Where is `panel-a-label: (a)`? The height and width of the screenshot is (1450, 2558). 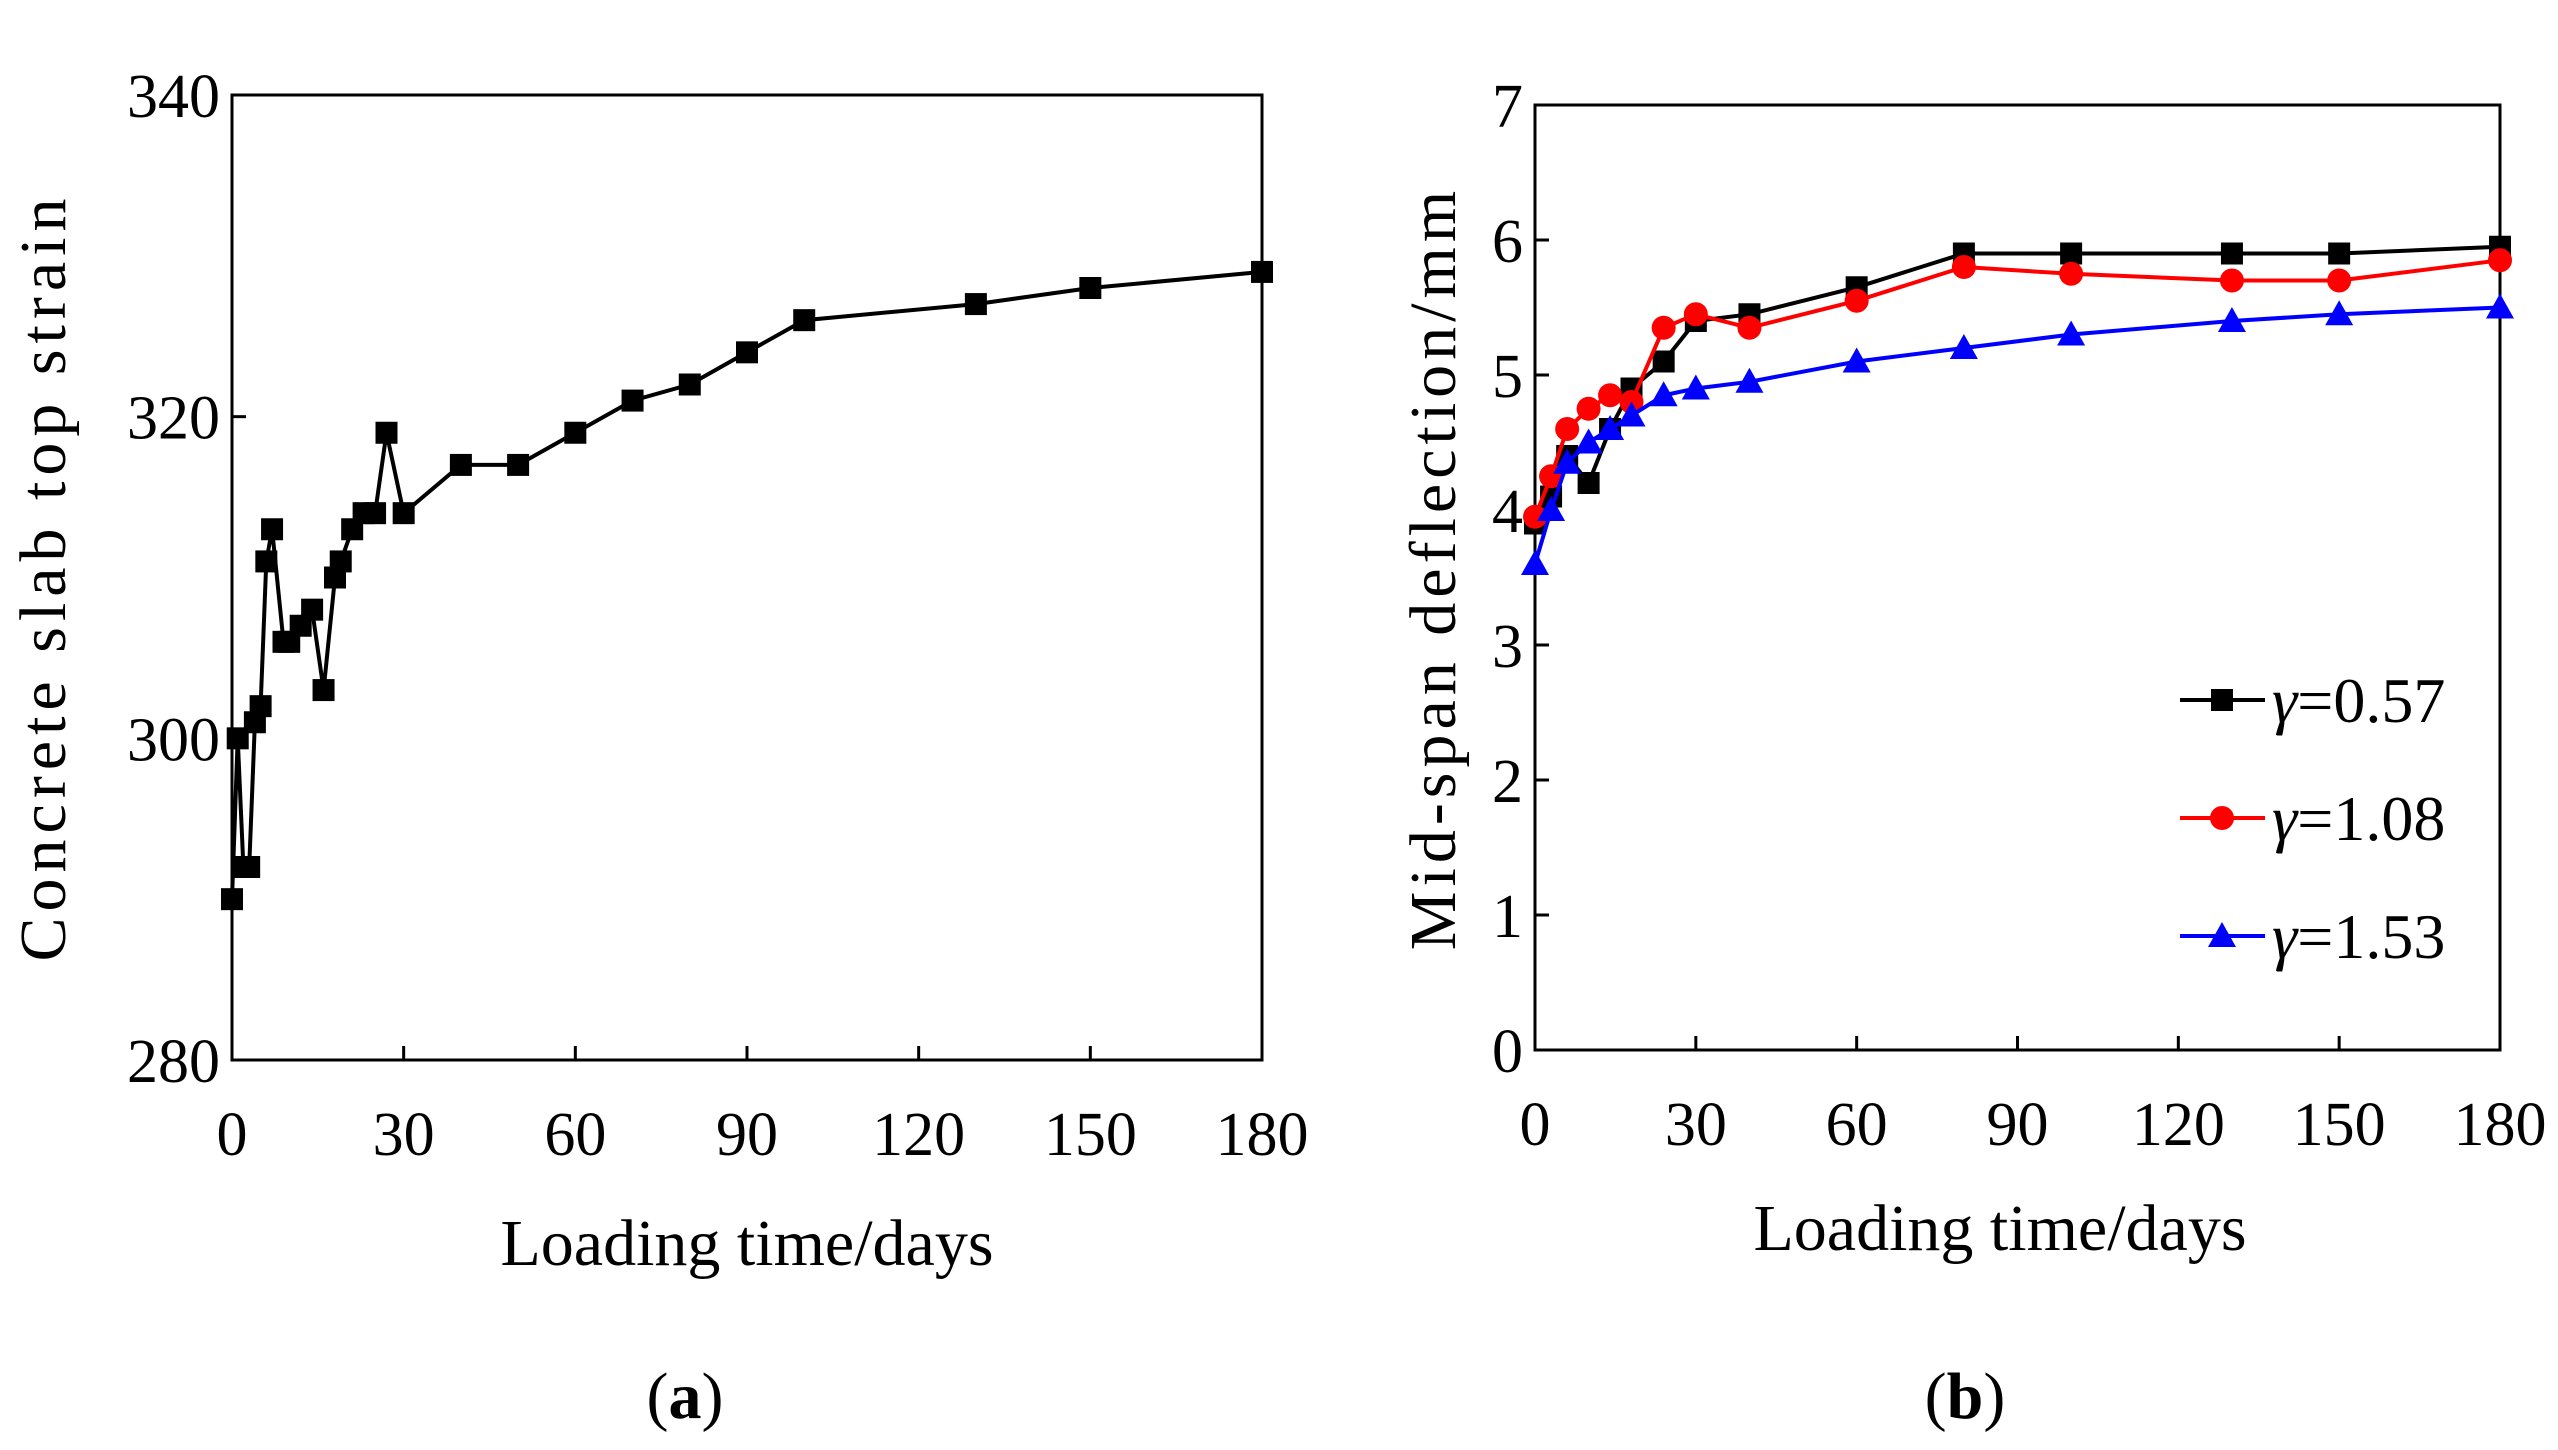
panel-a-label: (a) is located at coordinates (685, 1396).